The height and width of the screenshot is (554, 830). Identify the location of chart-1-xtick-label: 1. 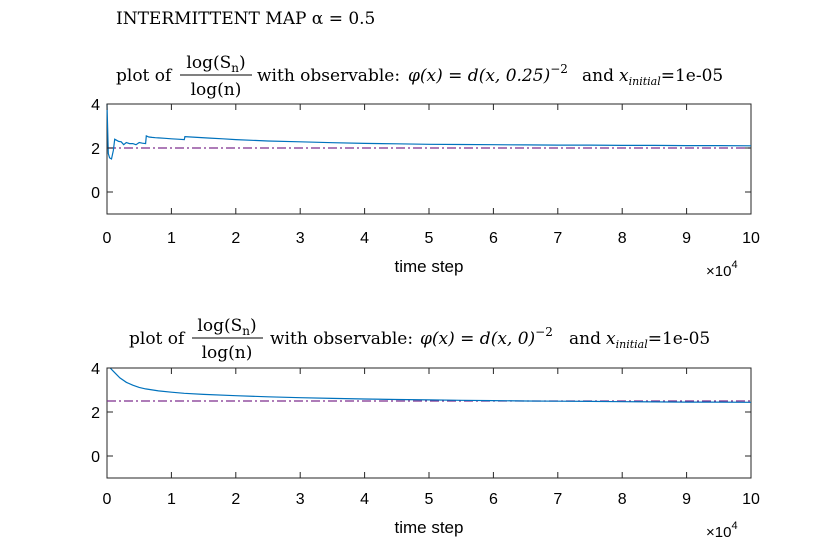
(171, 238).